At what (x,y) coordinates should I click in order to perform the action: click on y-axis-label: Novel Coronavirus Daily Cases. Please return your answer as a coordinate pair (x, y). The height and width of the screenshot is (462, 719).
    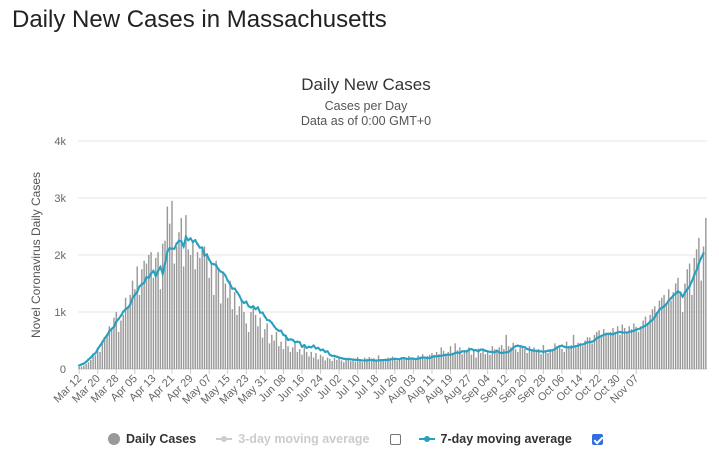
    Looking at the image, I should click on (36, 255).